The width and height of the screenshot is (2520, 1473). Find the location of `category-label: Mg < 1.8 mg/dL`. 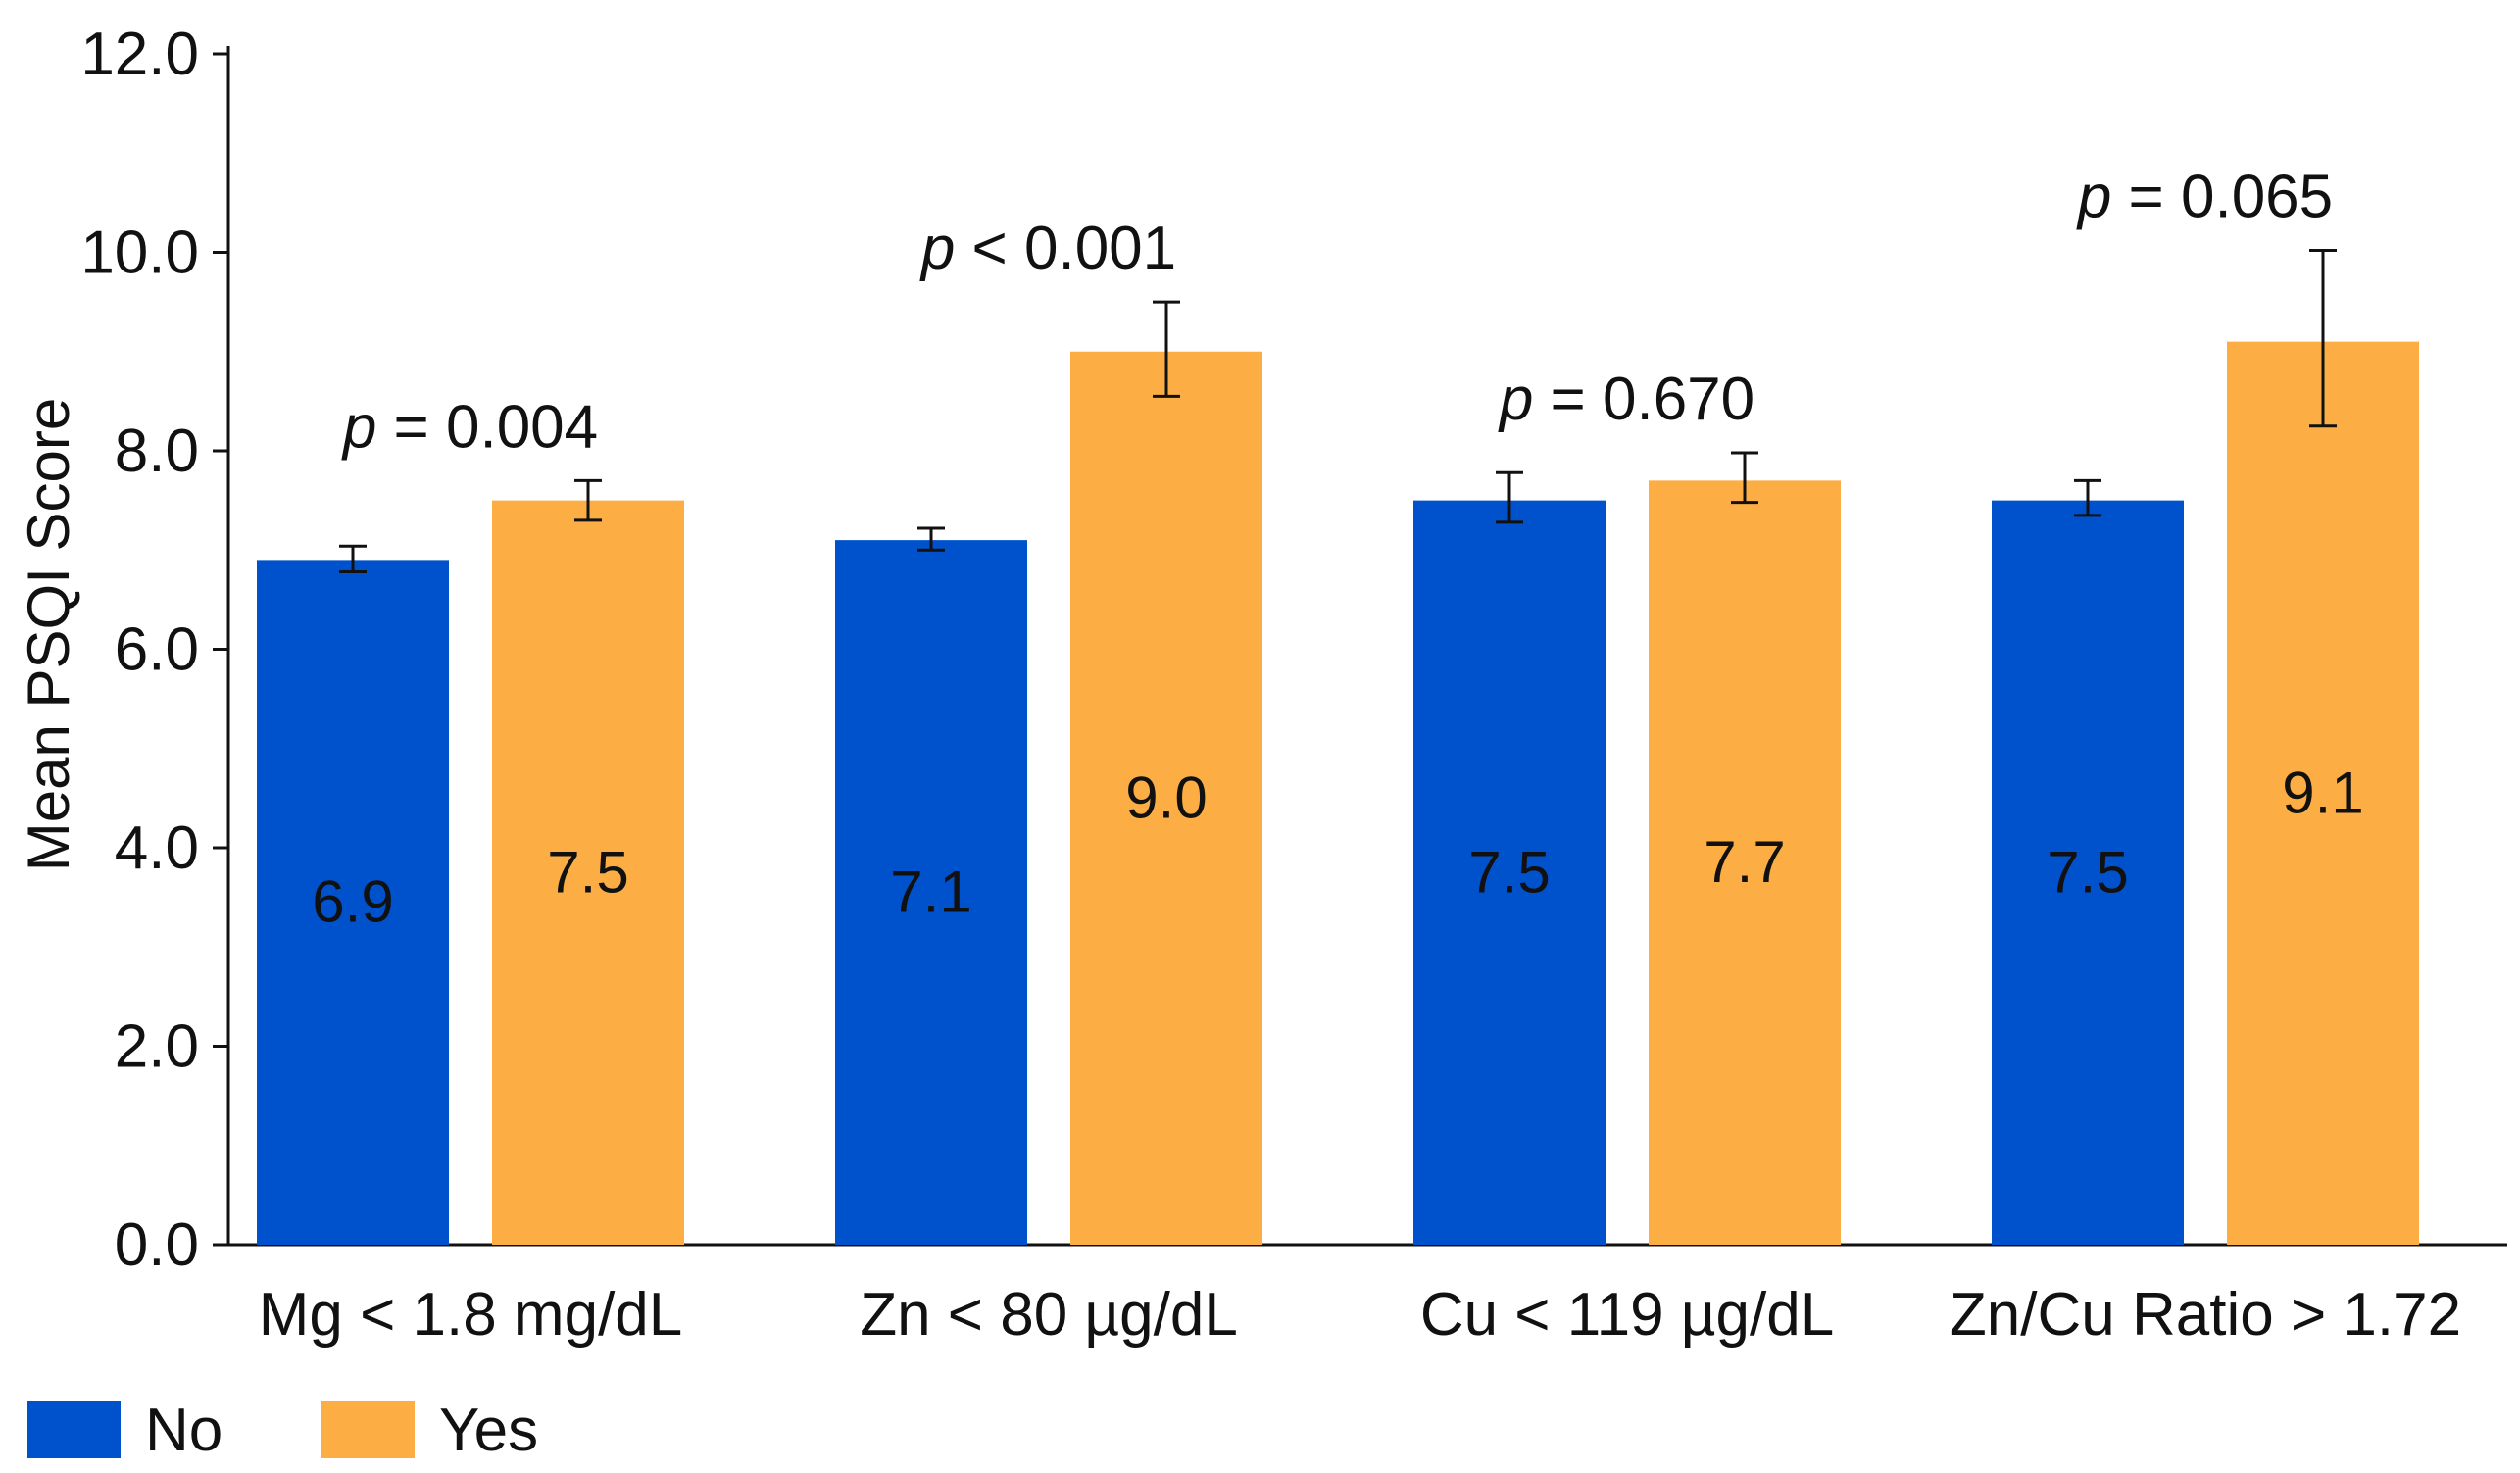

category-label: Mg < 1.8 mg/dL is located at coordinates (471, 1315).